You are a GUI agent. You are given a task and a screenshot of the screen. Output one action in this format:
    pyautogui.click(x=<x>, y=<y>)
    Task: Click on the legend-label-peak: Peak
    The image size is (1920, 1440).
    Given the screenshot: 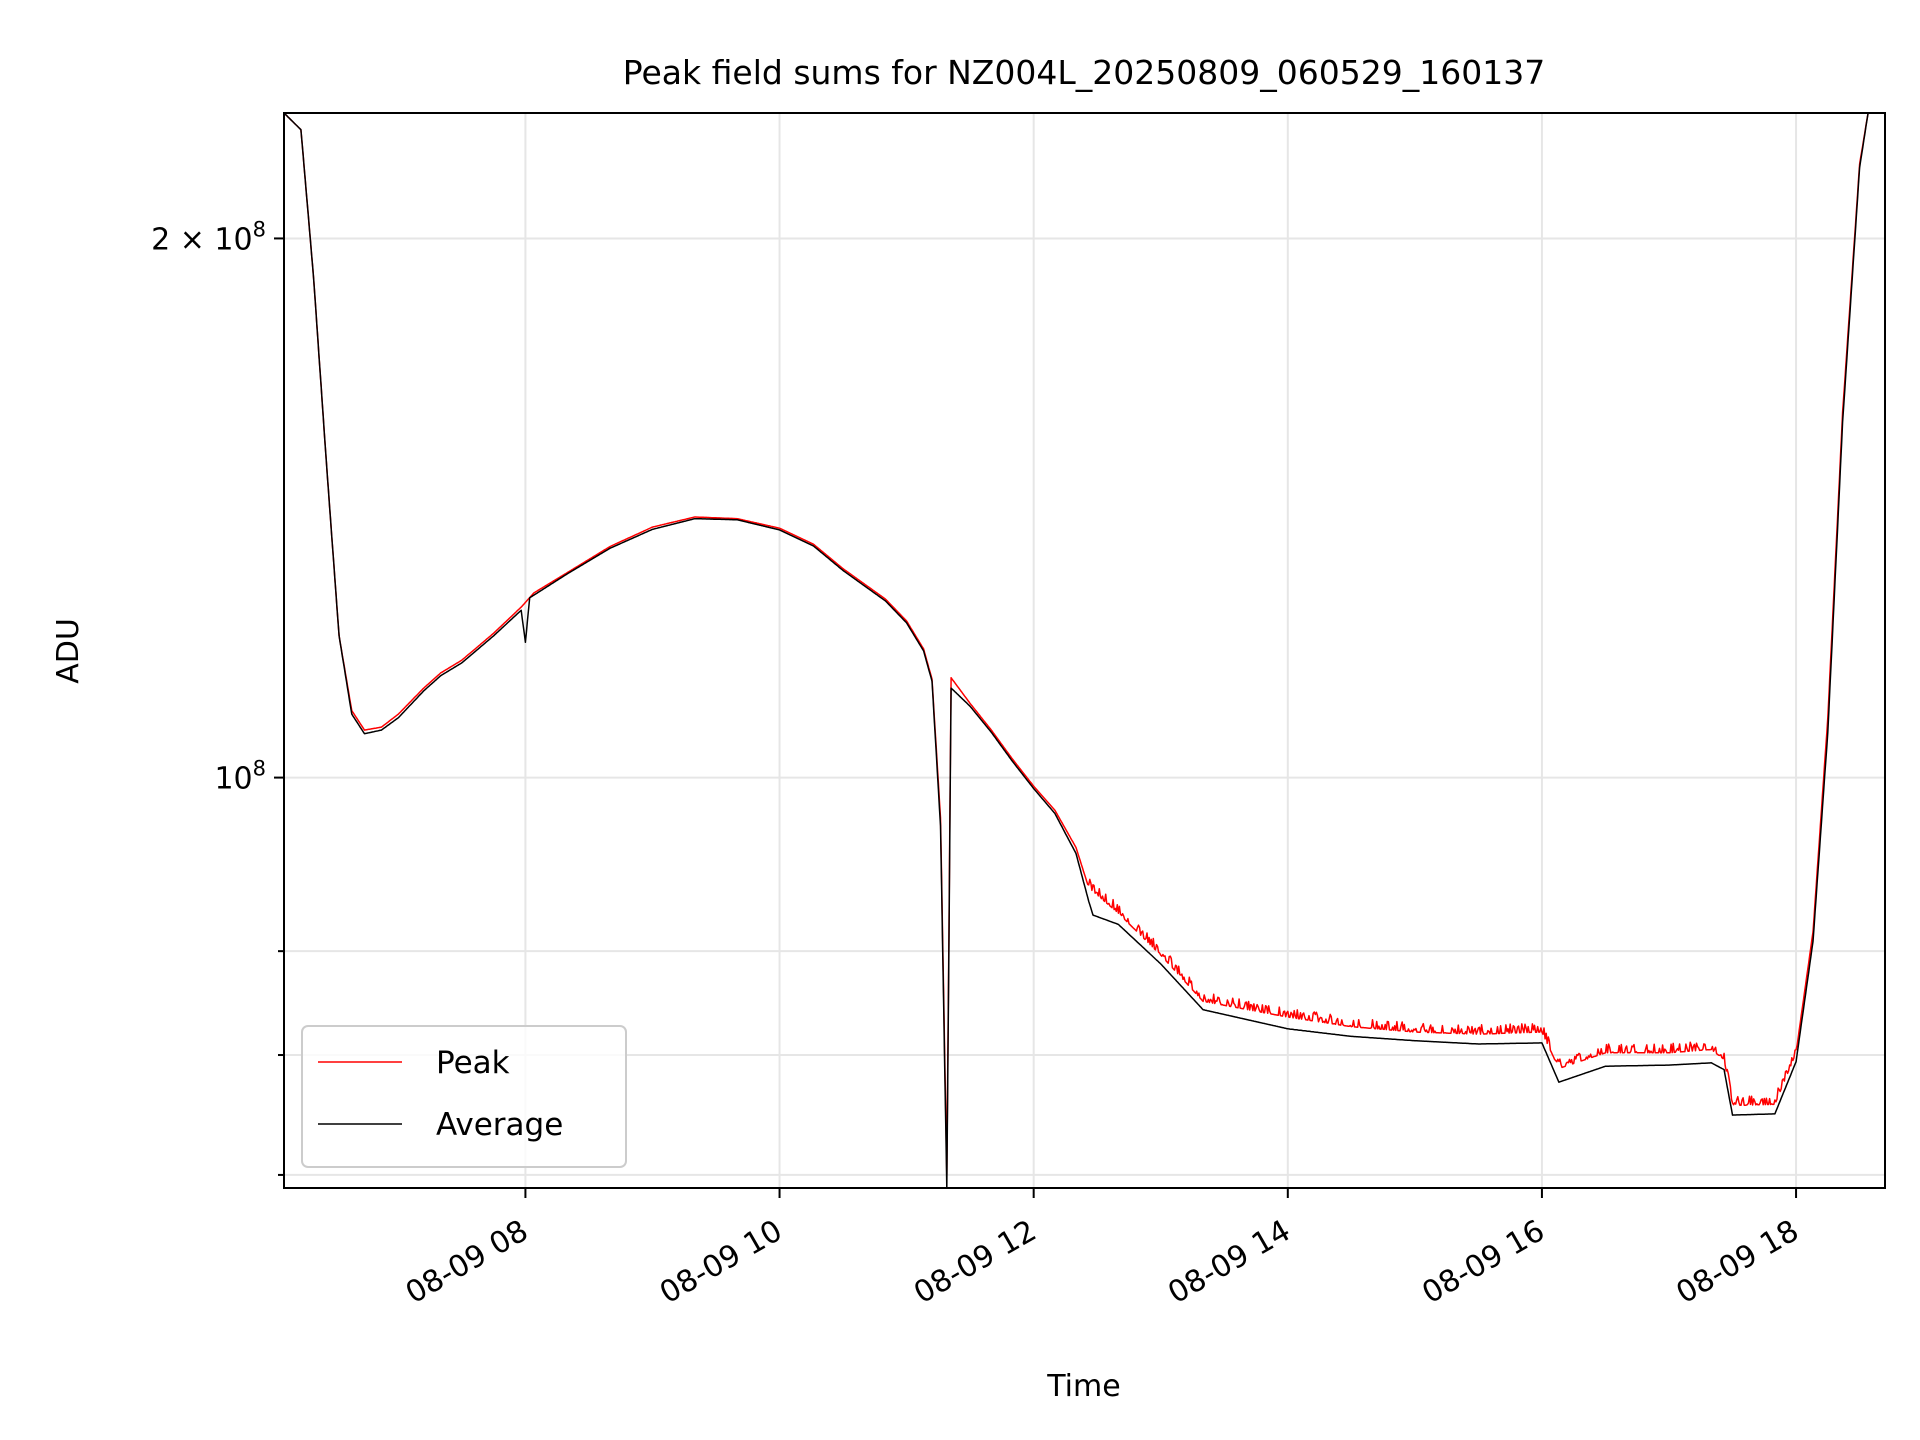 What is the action you would take?
    pyautogui.click(x=473, y=1063)
    